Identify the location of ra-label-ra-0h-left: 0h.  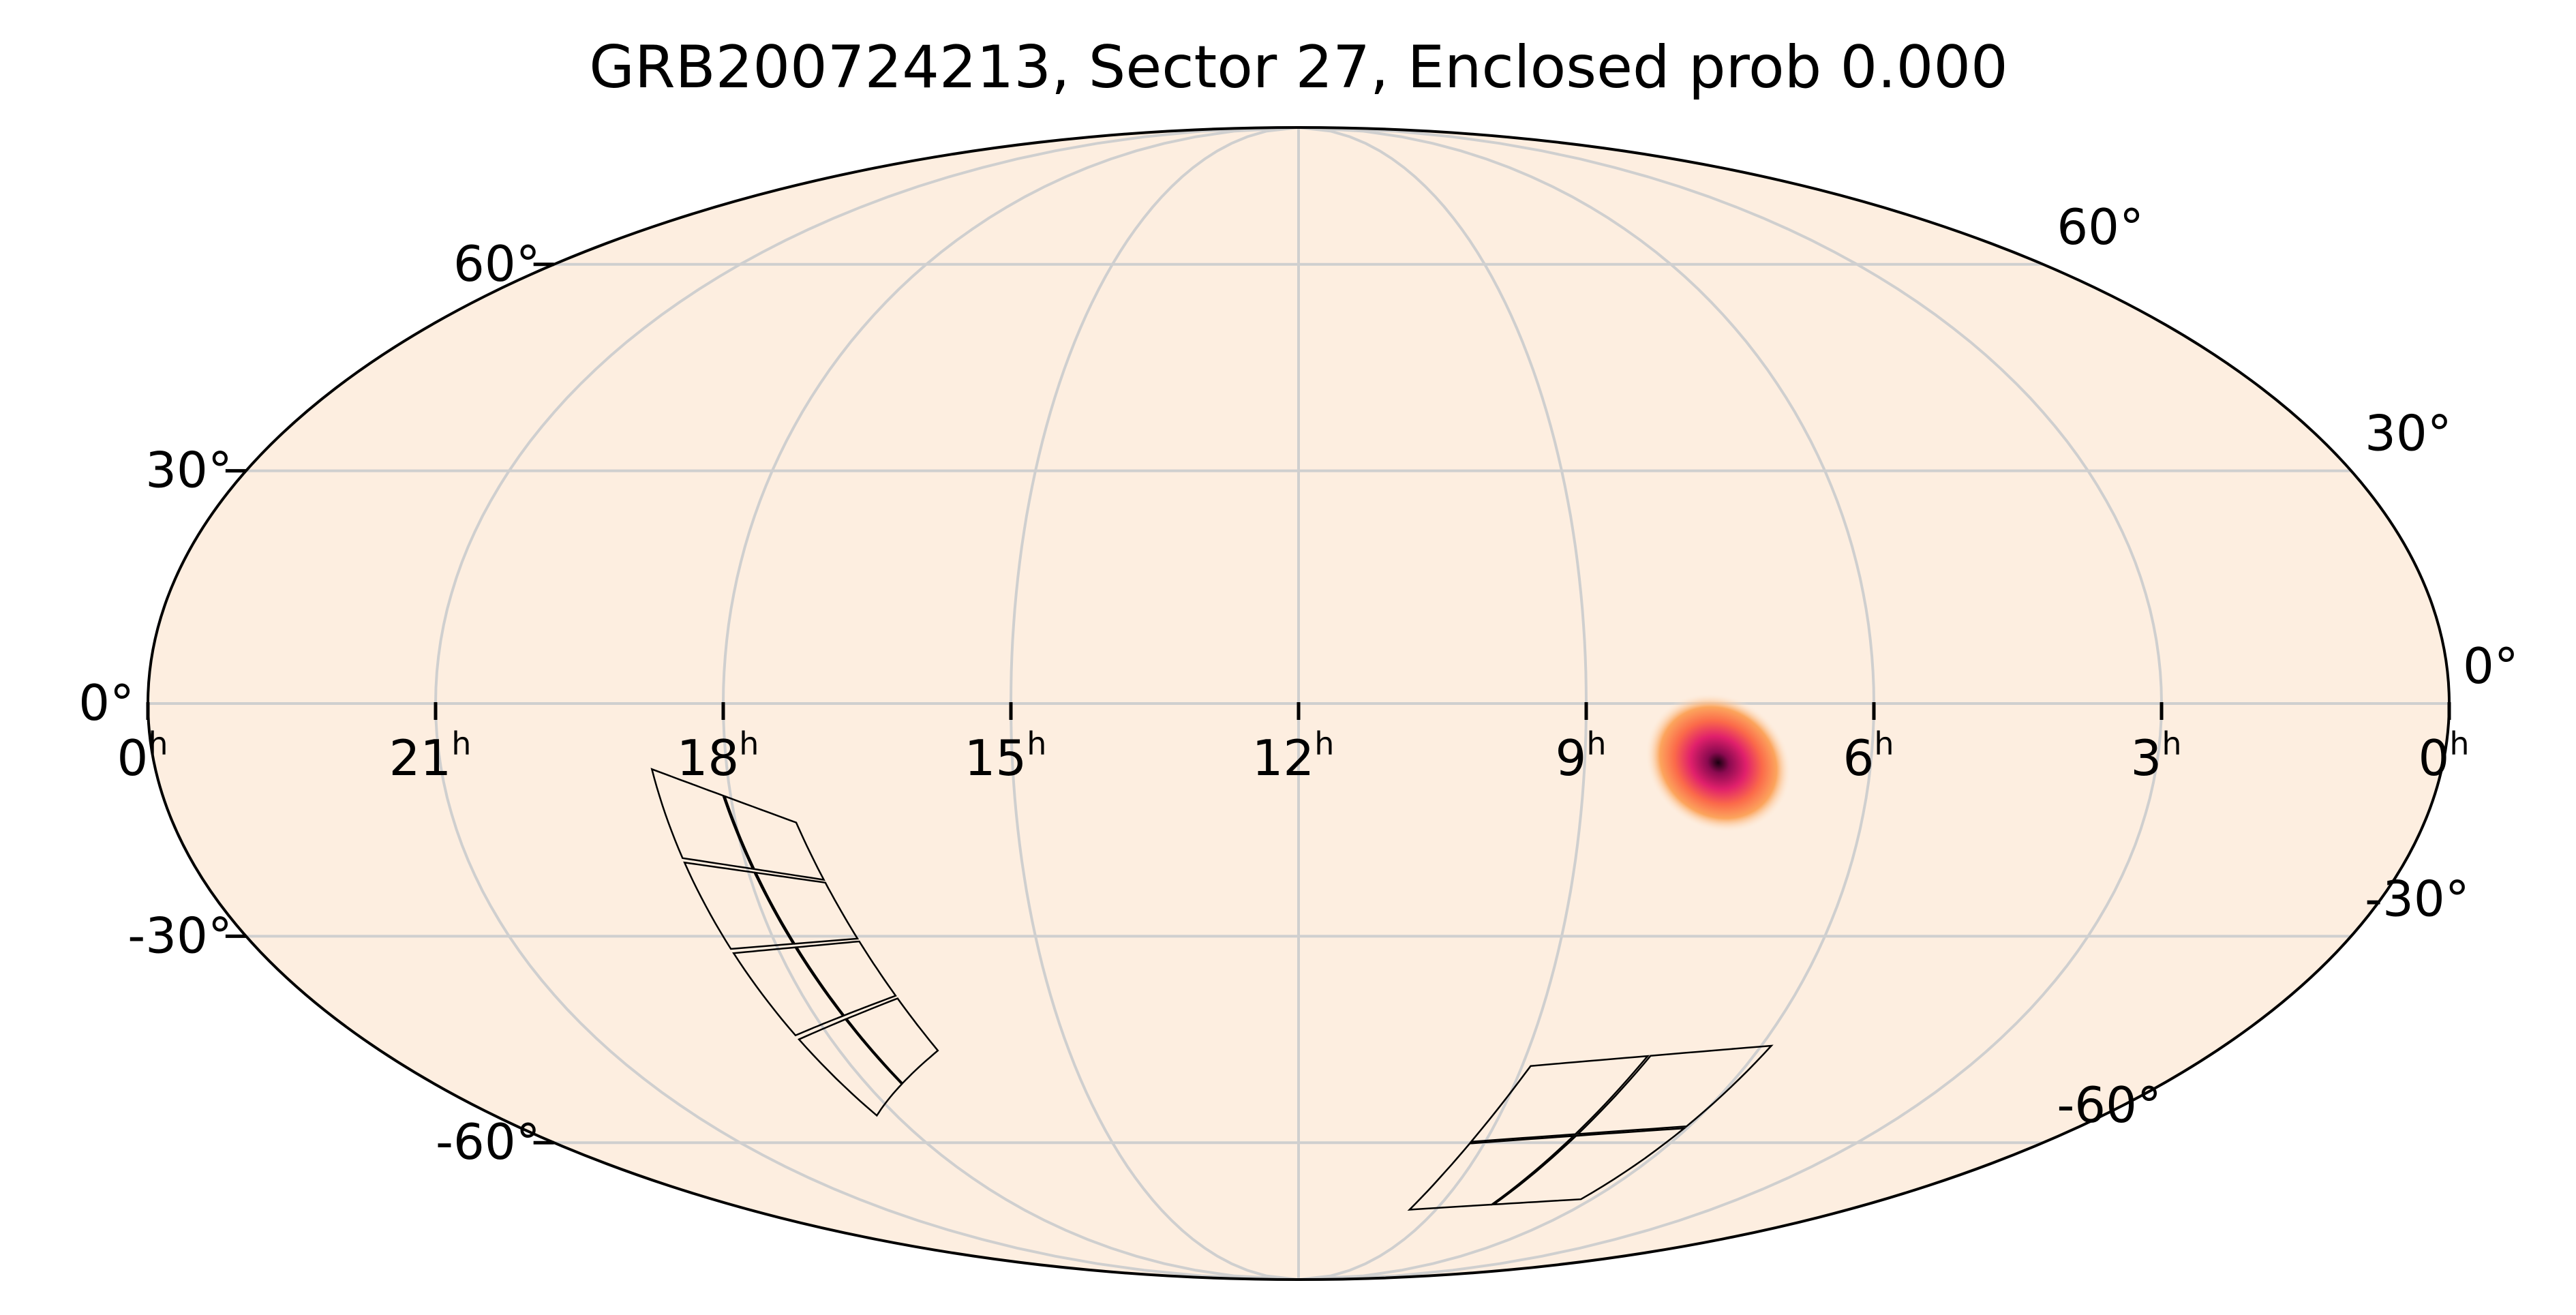
(142, 756).